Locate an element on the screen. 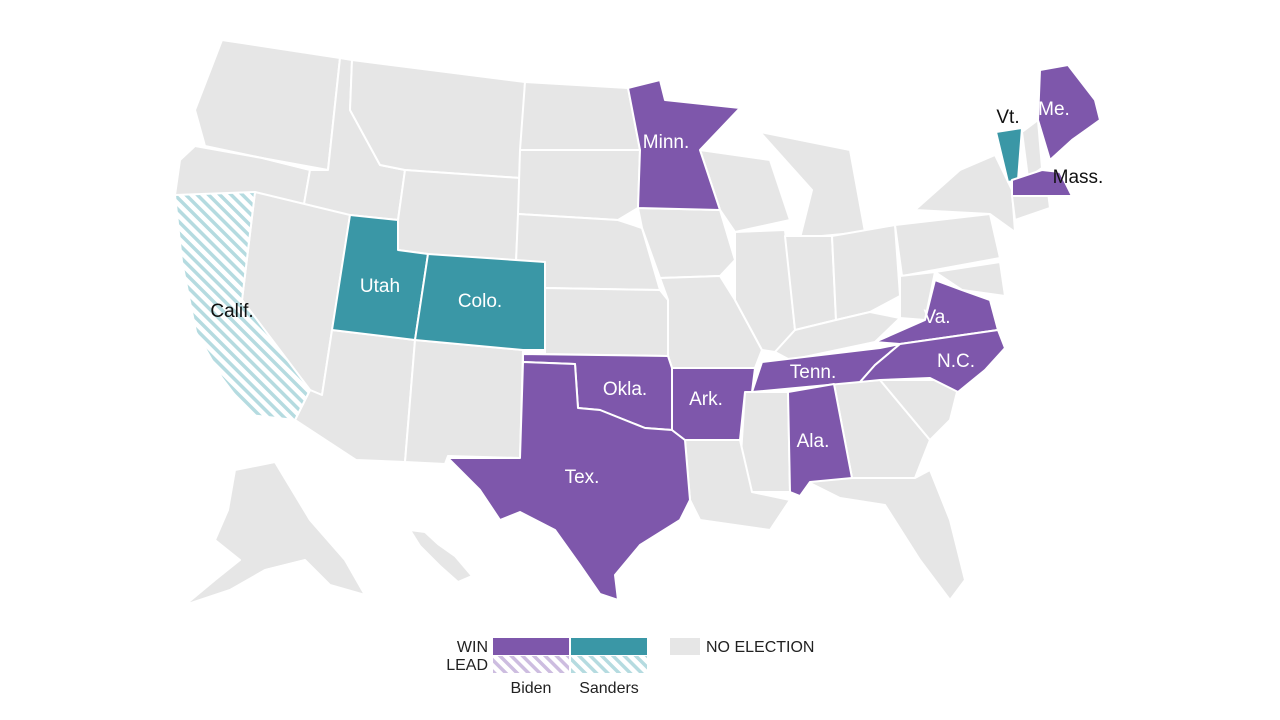 Image resolution: width=1280 pixels, height=720 pixels. state-pennsylvania is located at coordinates (947, 245).